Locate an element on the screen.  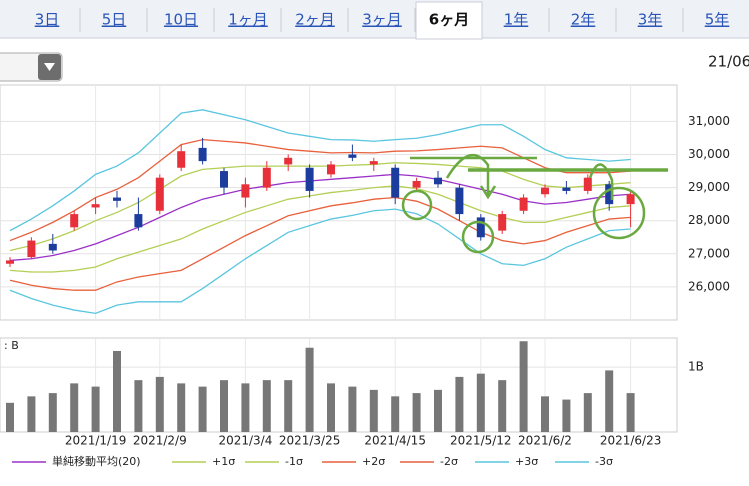
tab: 10日 is located at coordinates (181, 20).